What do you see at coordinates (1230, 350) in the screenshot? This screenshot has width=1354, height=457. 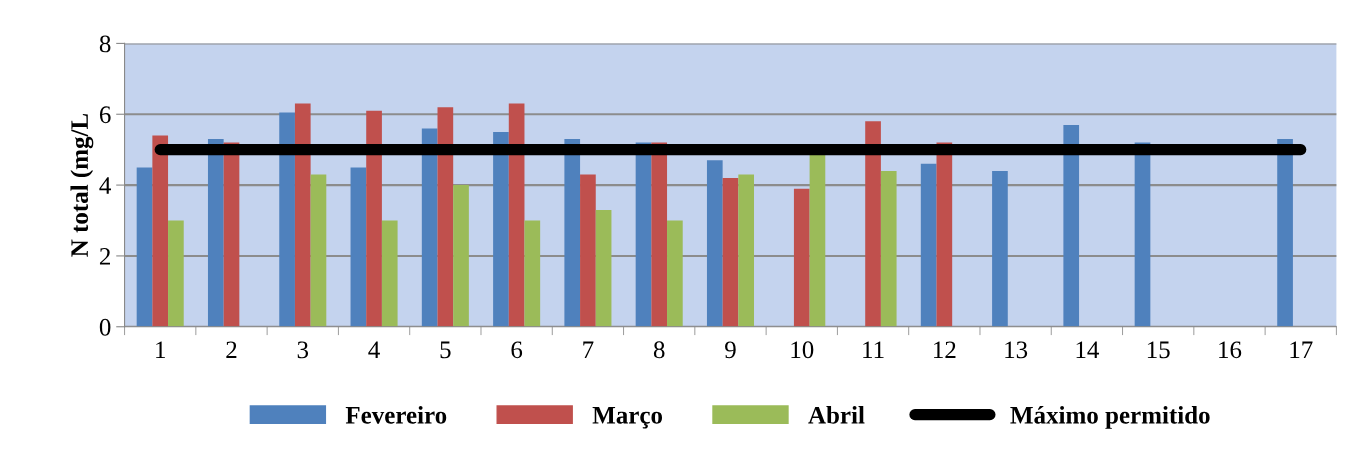 I see `x-tick-label: 16` at bounding box center [1230, 350].